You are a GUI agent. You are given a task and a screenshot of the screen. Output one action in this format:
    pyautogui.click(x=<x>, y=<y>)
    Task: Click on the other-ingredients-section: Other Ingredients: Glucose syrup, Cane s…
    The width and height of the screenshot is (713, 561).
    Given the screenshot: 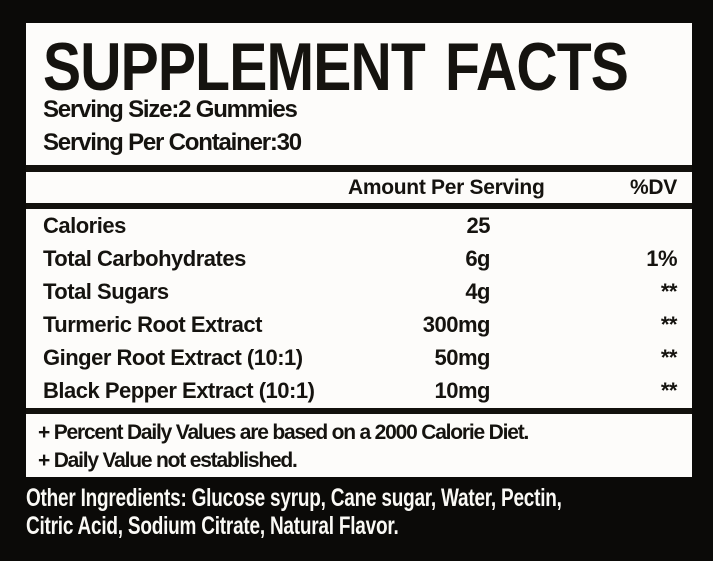 What is the action you would take?
    pyautogui.click(x=294, y=512)
    